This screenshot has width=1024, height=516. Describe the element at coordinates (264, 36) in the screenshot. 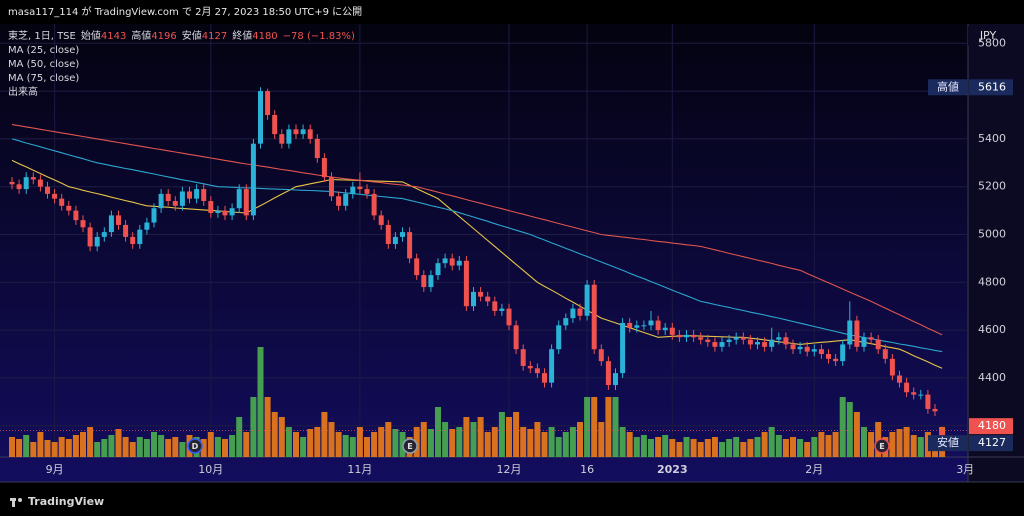

I see `value: 4180` at that location.